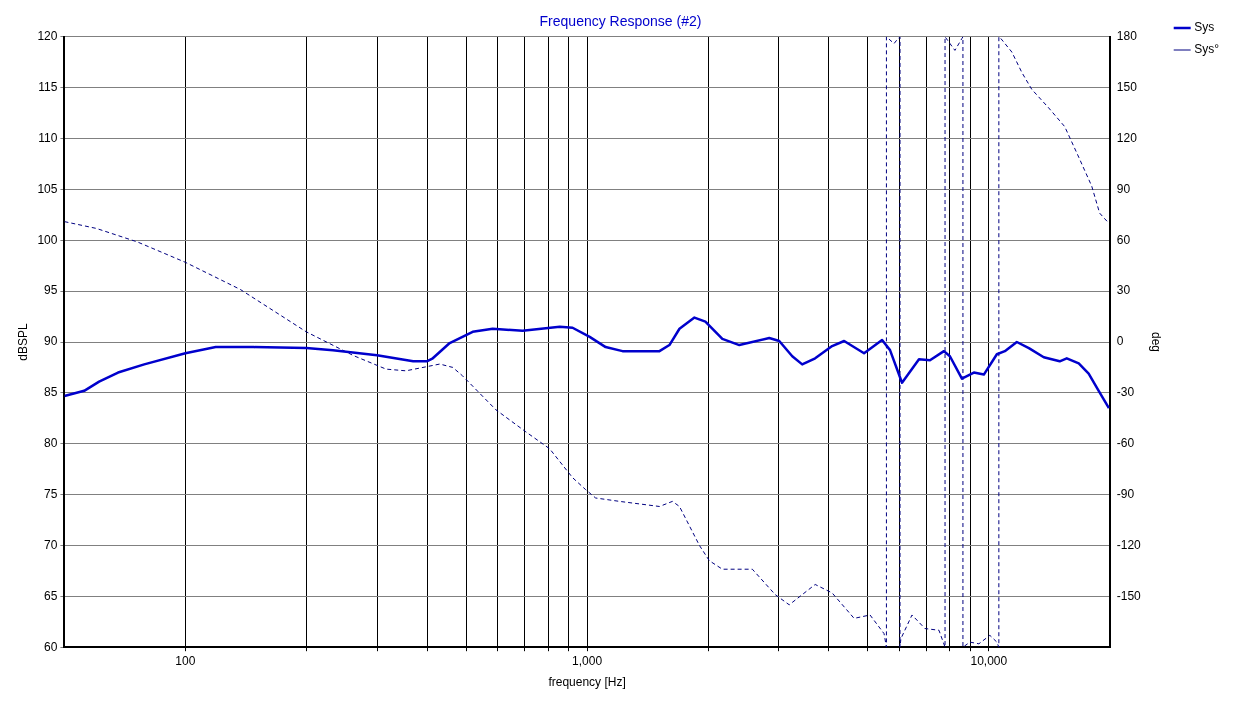 This screenshot has height=707, width=1241. What do you see at coordinates (51, 443) in the screenshot?
I see `y-tick-label: 80` at bounding box center [51, 443].